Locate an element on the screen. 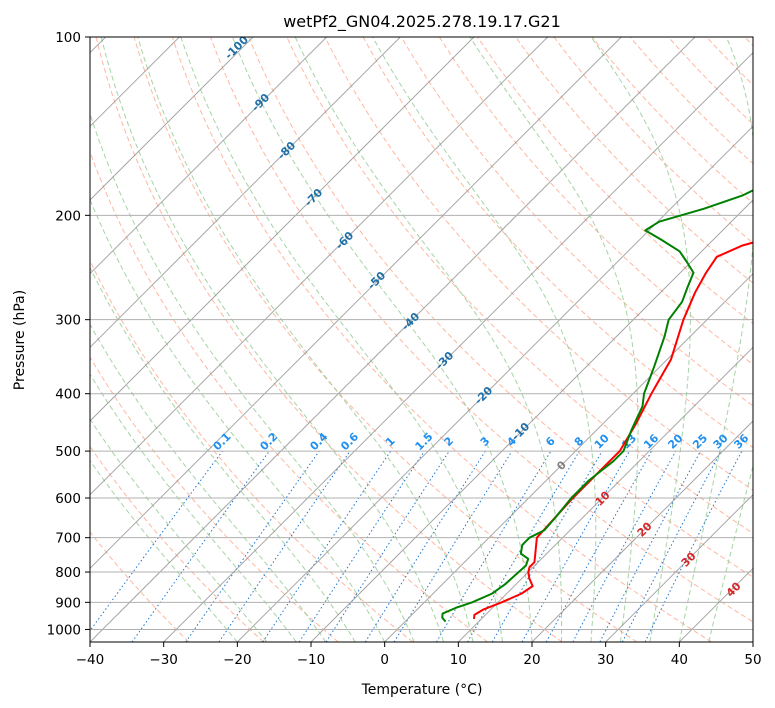 This screenshot has width=775, height=708. mixing-ratio-label: 25 is located at coordinates (700, 442).